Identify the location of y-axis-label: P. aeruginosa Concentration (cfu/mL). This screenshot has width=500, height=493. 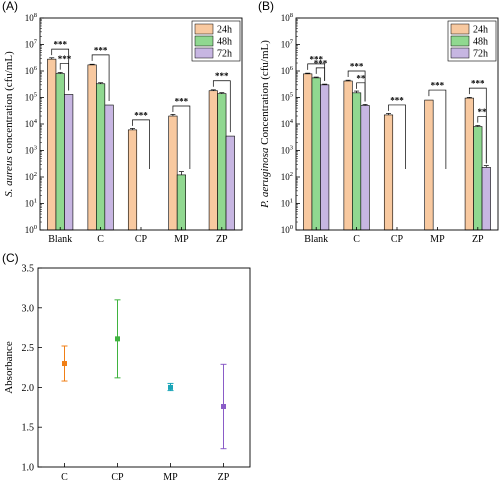
(265, 124).